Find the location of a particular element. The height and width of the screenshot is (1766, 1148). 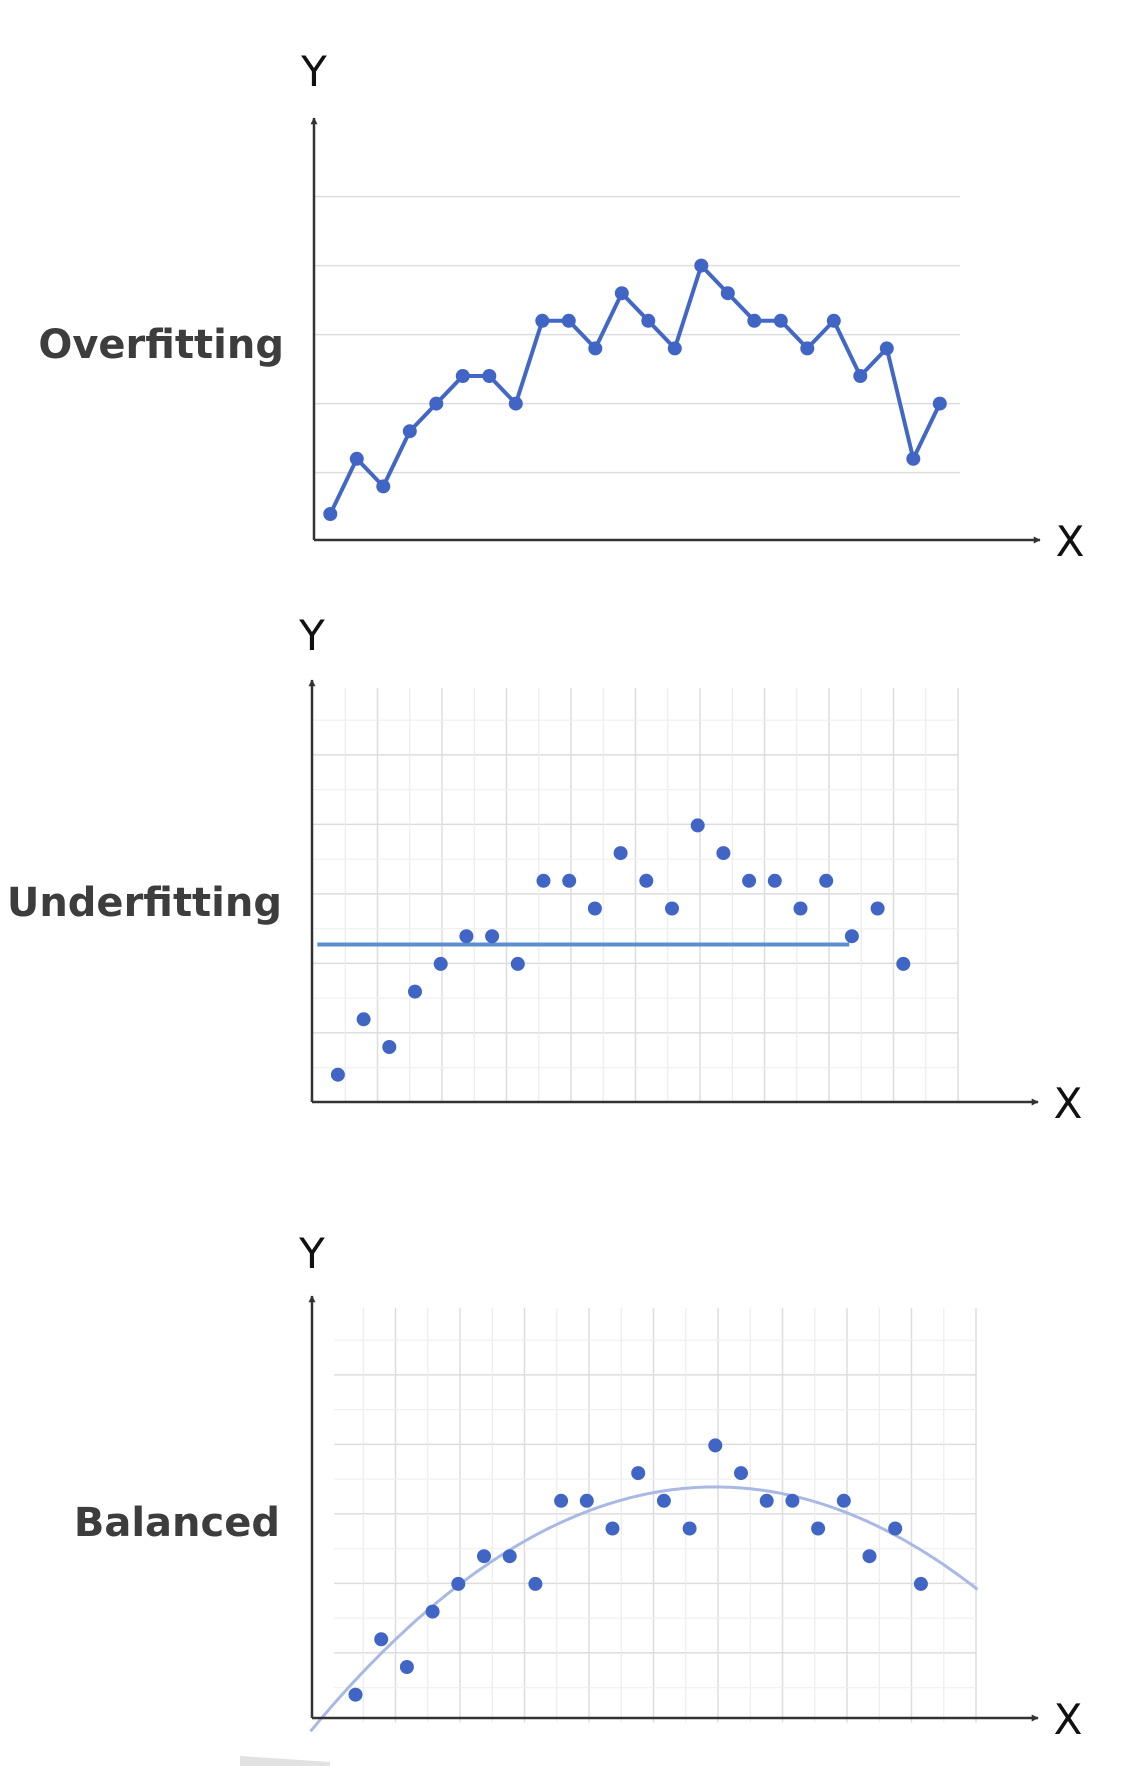

balanced-label: Balanced is located at coordinates (177, 1523).